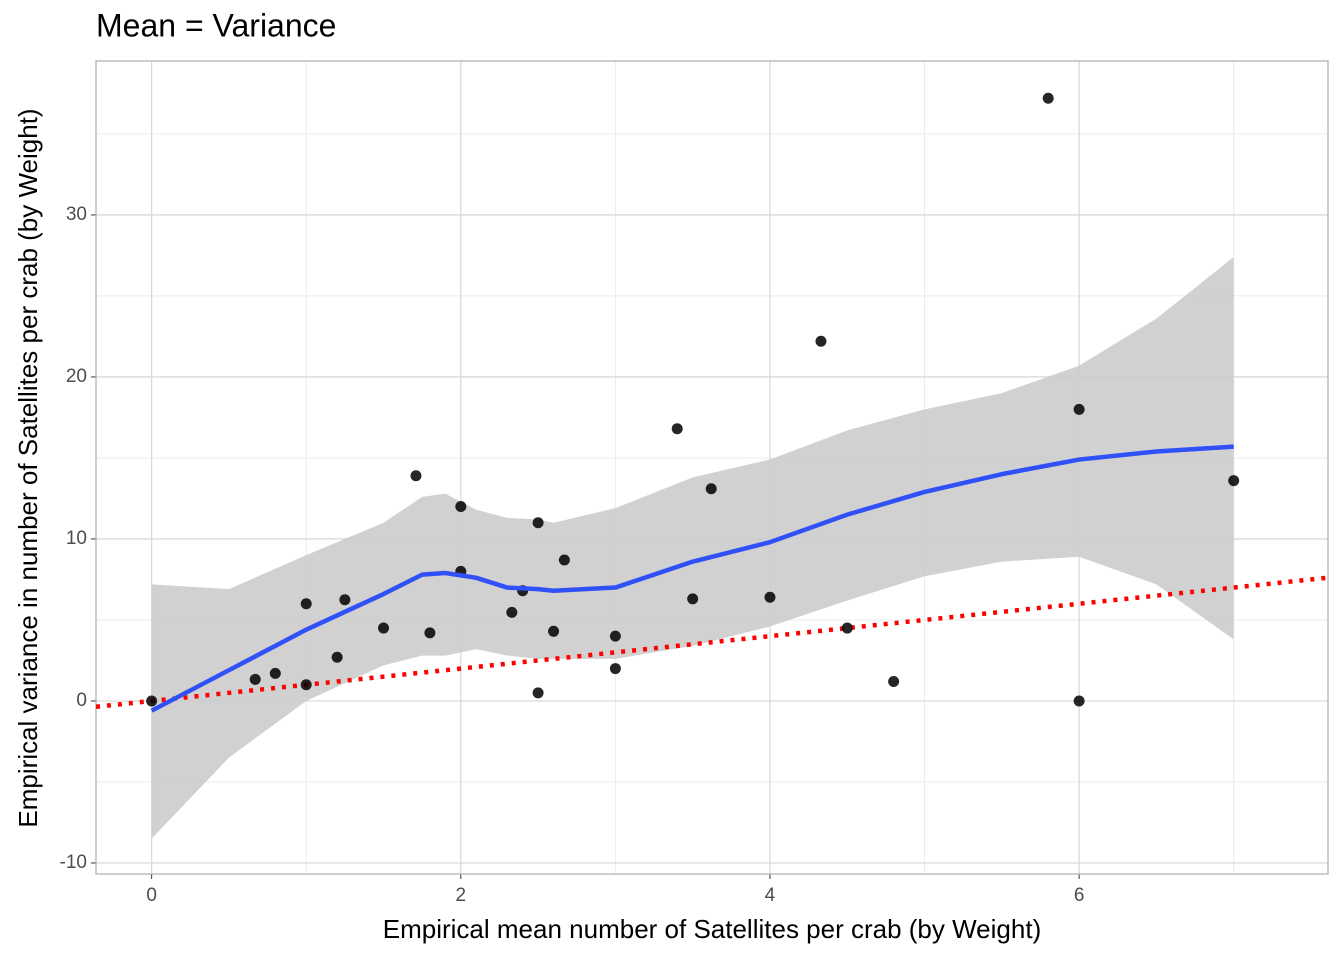  Describe the element at coordinates (73, 862) in the screenshot. I see `y-tick-label: -10` at that location.